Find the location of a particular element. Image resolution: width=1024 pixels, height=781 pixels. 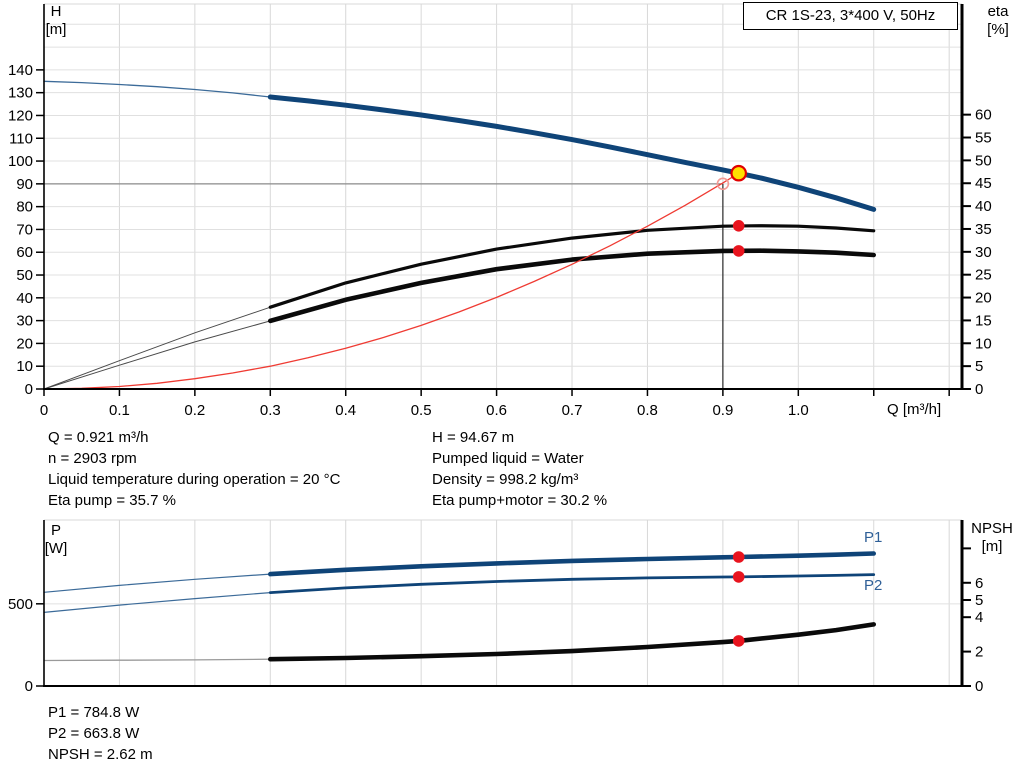

p2-curve is located at coordinates (572, 583).